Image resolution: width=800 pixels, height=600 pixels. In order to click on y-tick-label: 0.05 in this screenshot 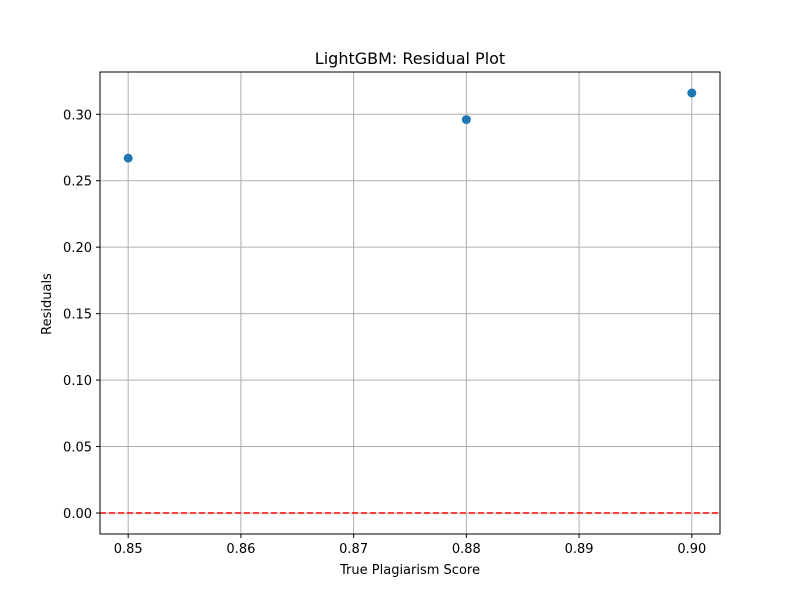, I will do `click(77, 448)`.